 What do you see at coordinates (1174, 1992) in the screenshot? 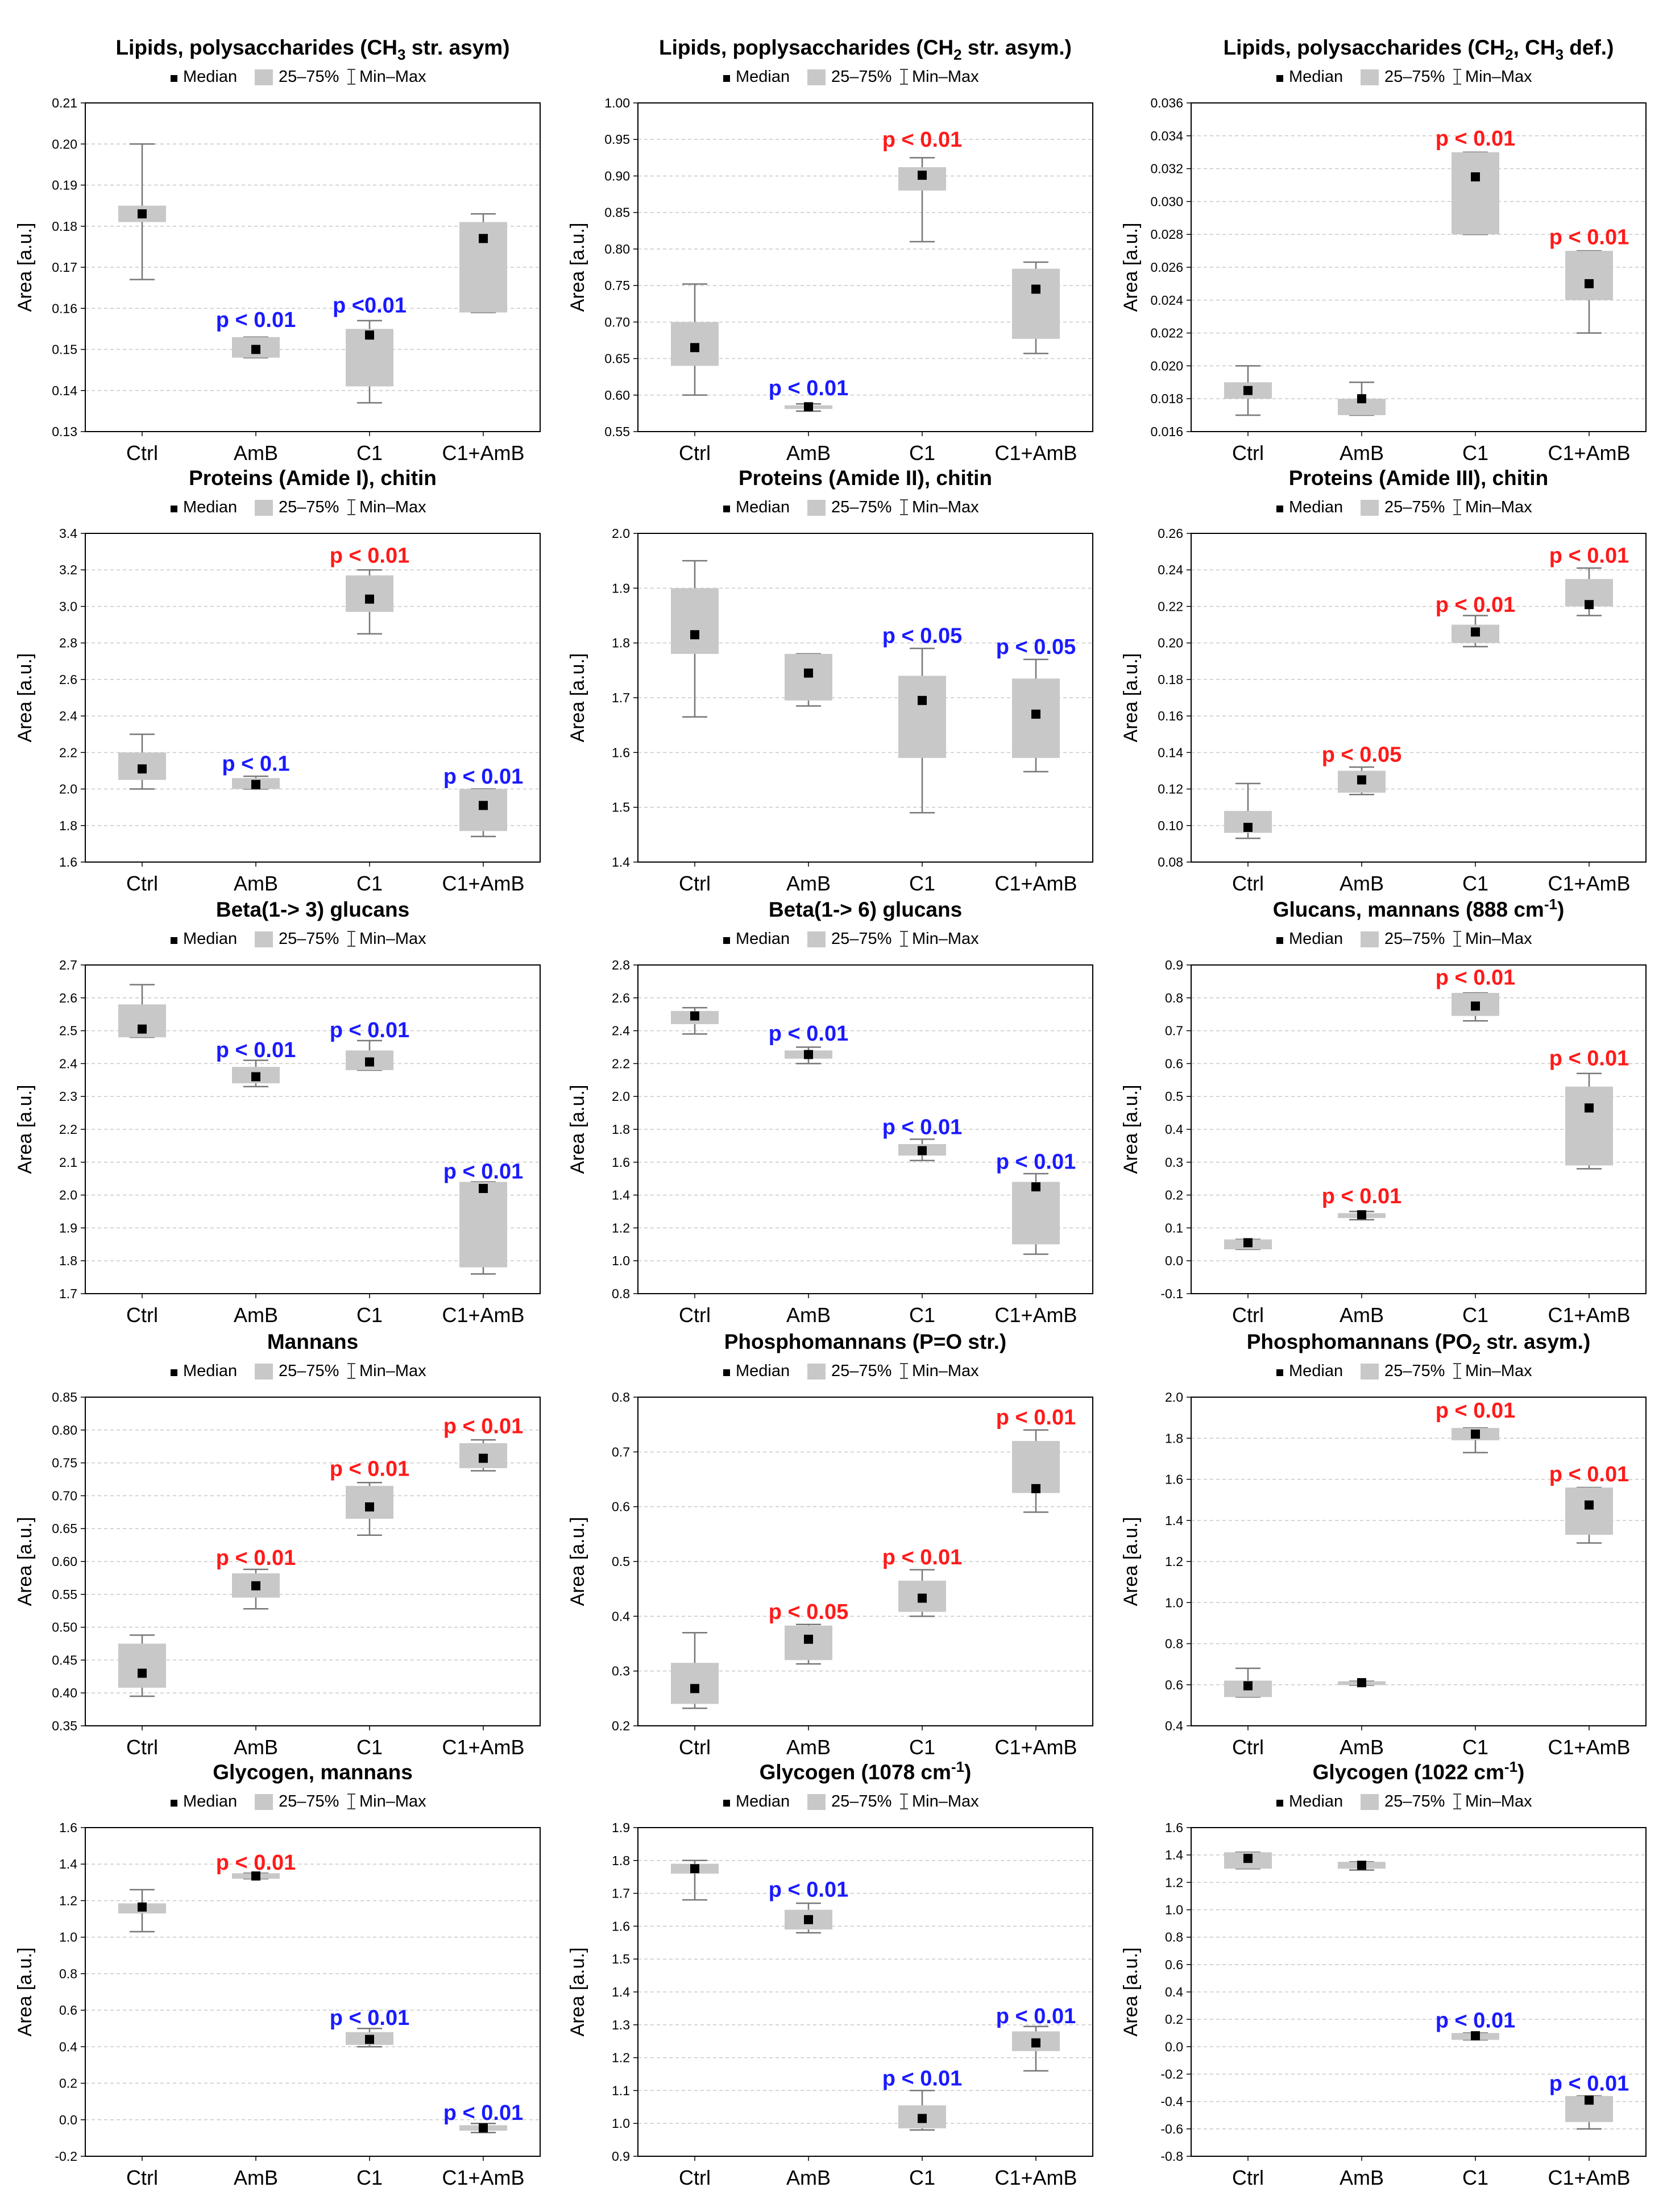
I see `y-tick-label: 0.4` at bounding box center [1174, 1992].